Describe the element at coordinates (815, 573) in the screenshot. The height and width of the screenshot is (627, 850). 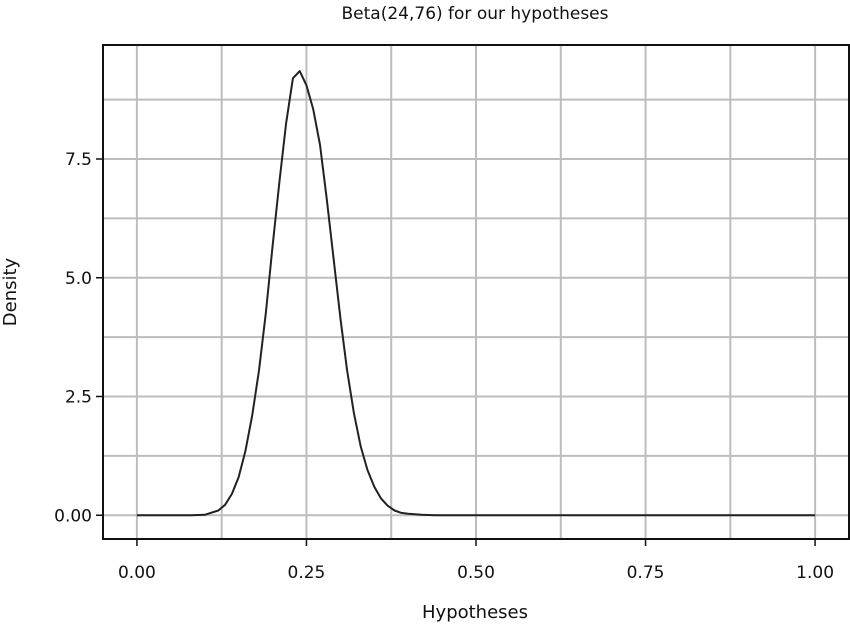
I see `x-tick-label: 1.00` at that location.